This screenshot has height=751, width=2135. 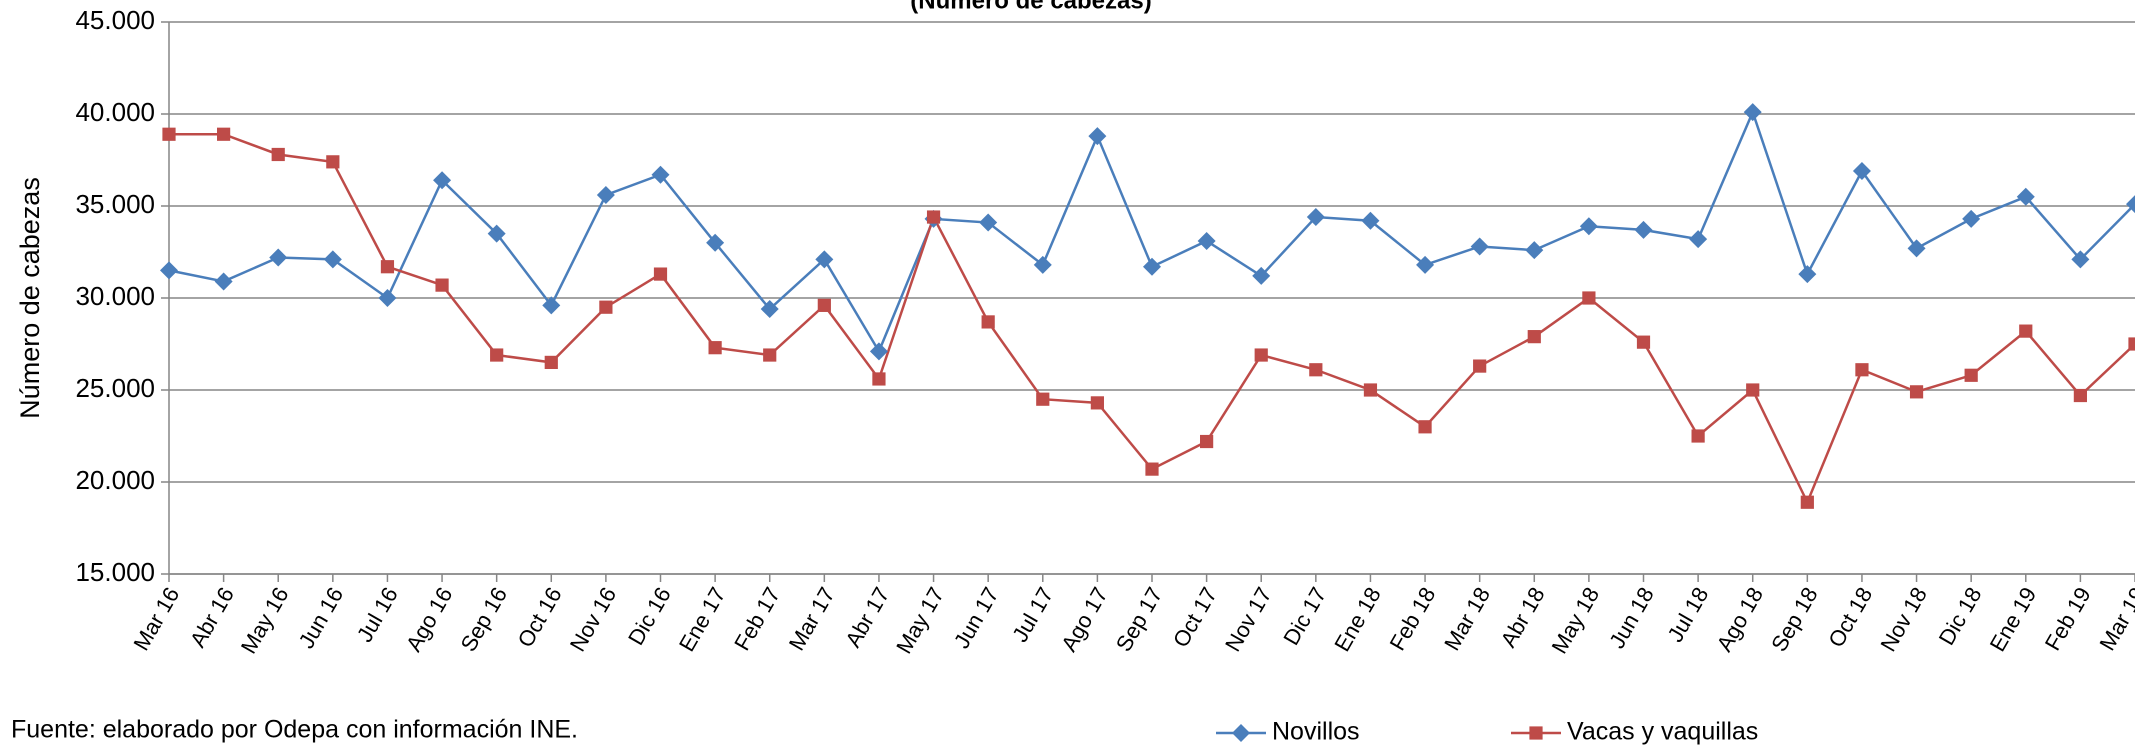 I want to click on x-tick-label: Mar 16, so click(x=156, y=619).